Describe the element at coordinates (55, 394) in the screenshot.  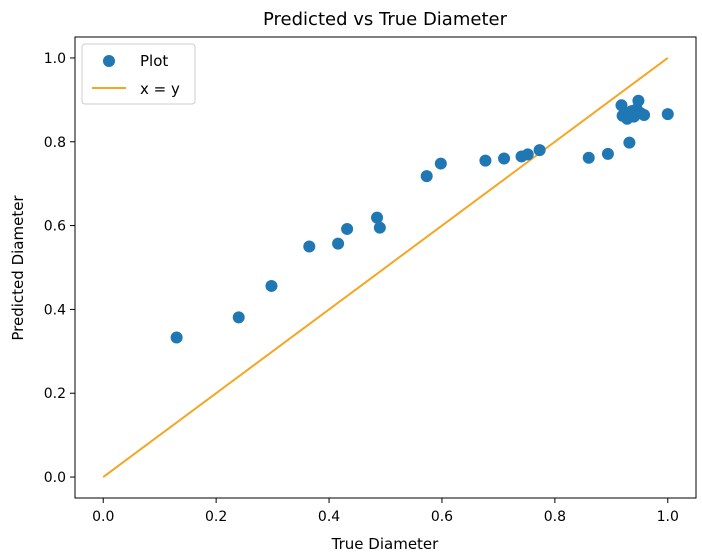
I see `y-tick-label: 0.2` at that location.